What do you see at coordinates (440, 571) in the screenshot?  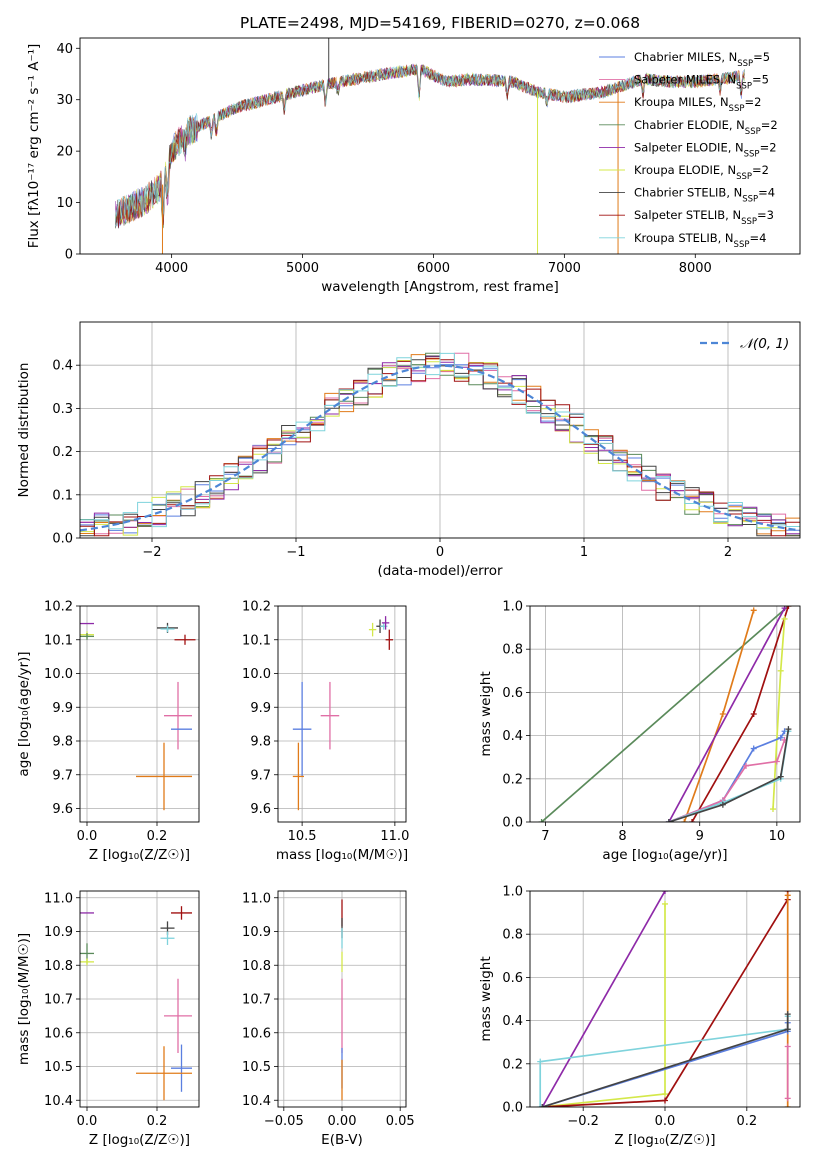 I see `x-axis-label: (data-model)/error` at bounding box center [440, 571].